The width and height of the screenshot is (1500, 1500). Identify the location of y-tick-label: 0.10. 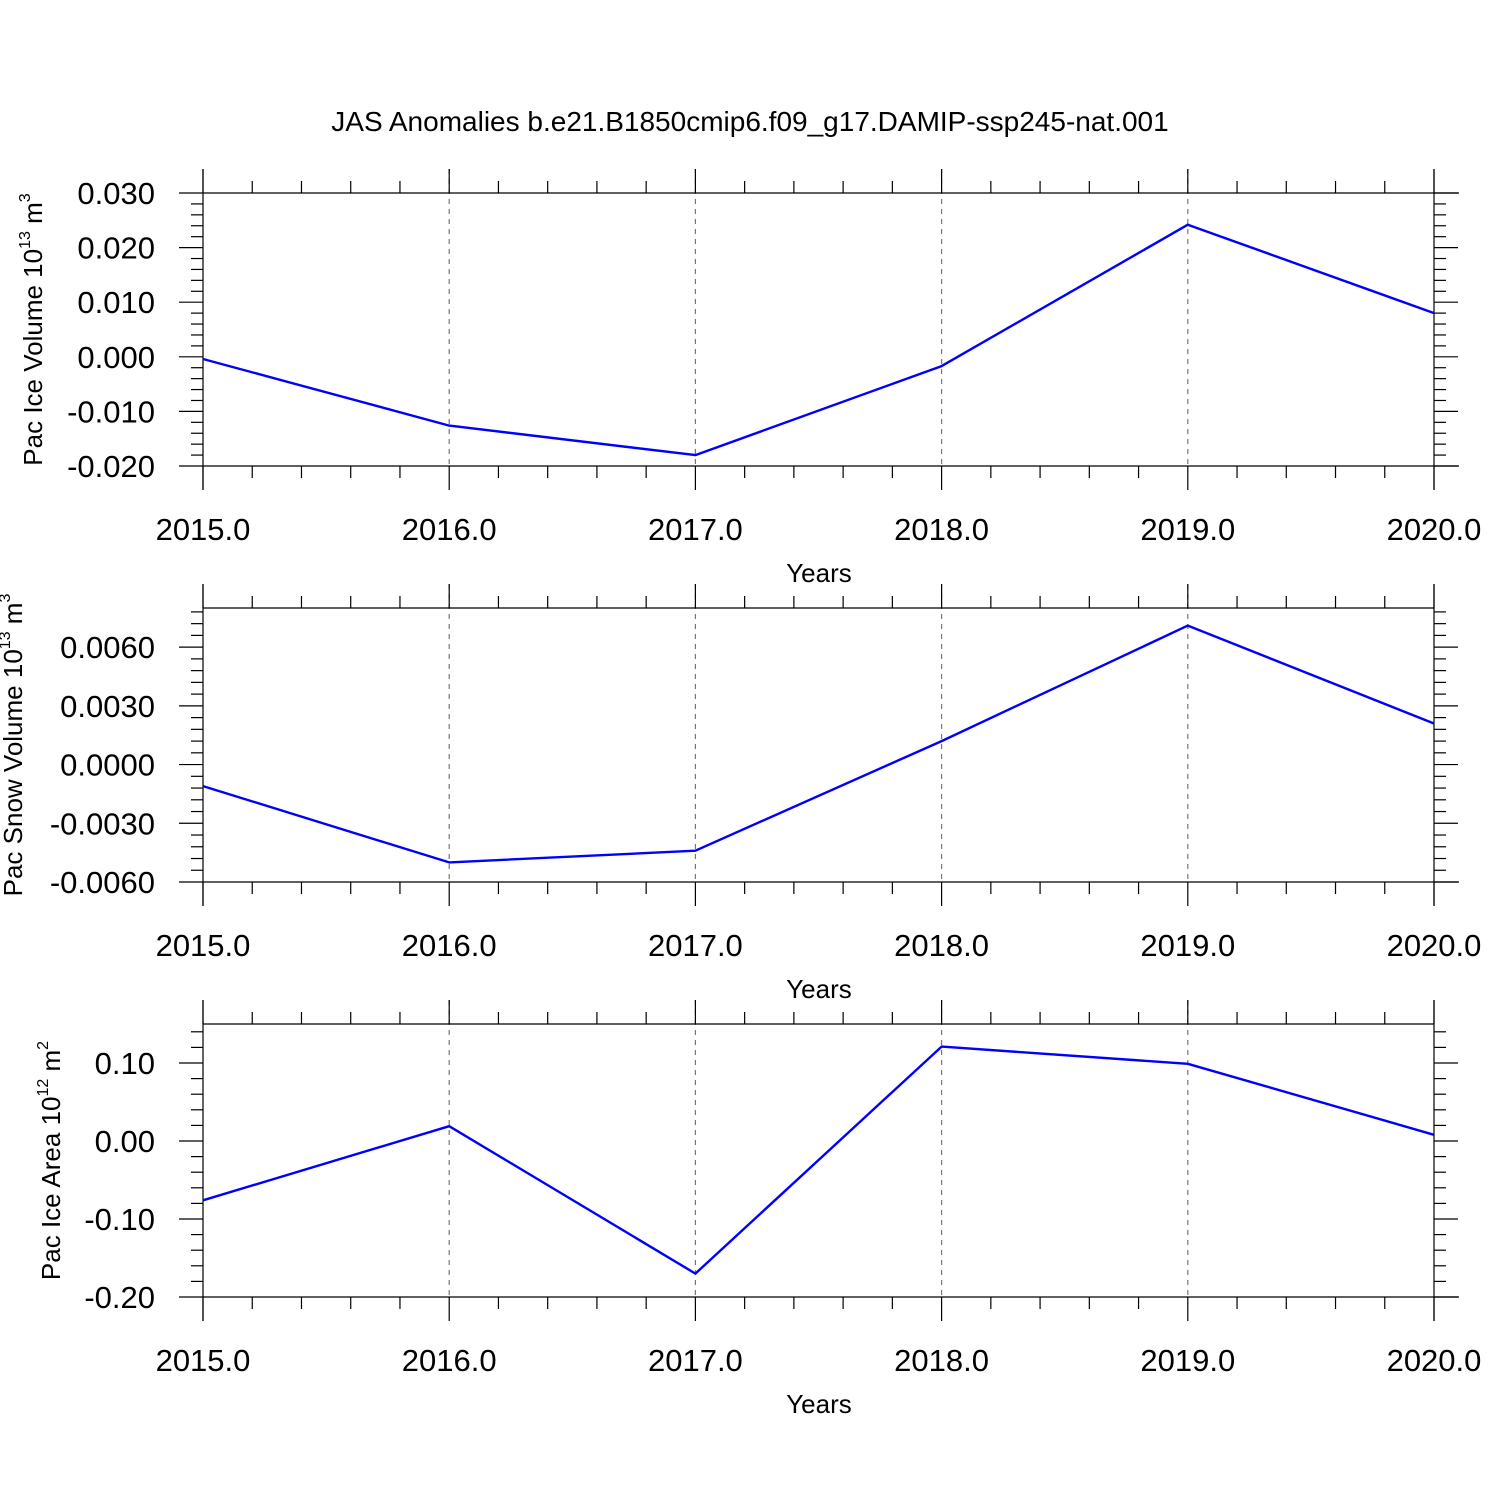
(125, 1063).